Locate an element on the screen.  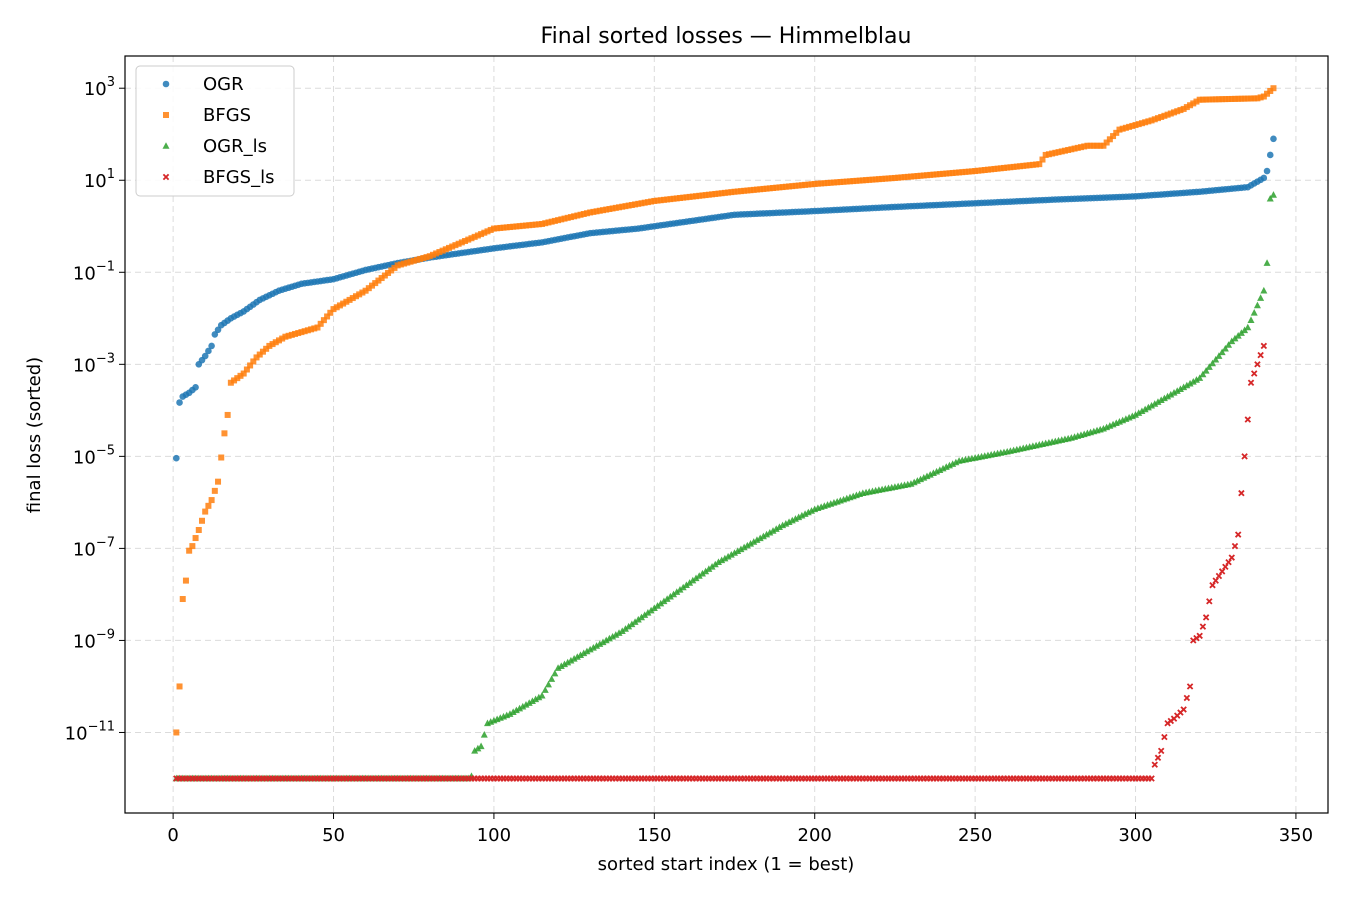
x-tick-label: 300 is located at coordinates (1135, 835).